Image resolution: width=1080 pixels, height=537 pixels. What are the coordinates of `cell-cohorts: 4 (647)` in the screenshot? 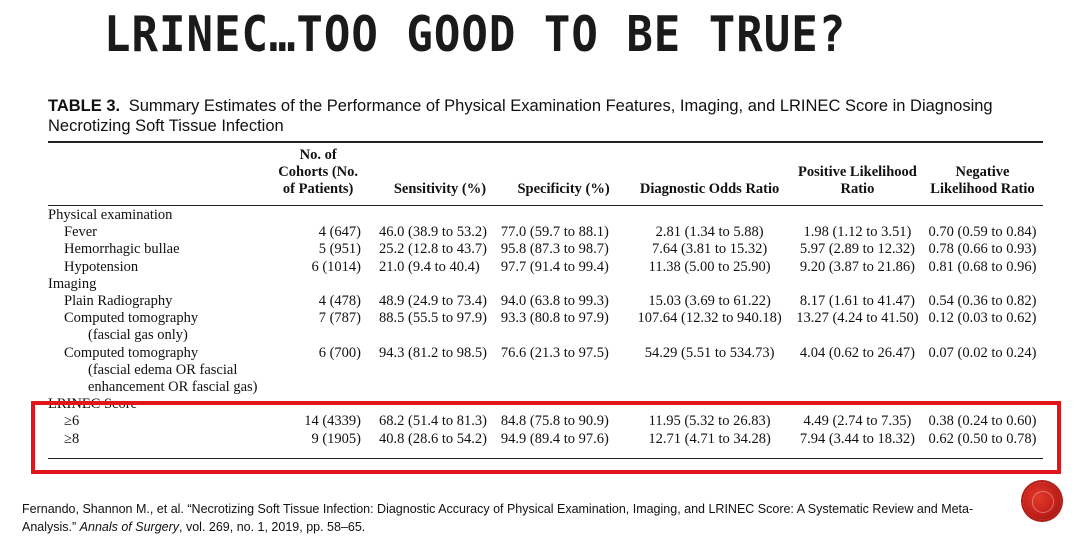 It's located at (339, 232).